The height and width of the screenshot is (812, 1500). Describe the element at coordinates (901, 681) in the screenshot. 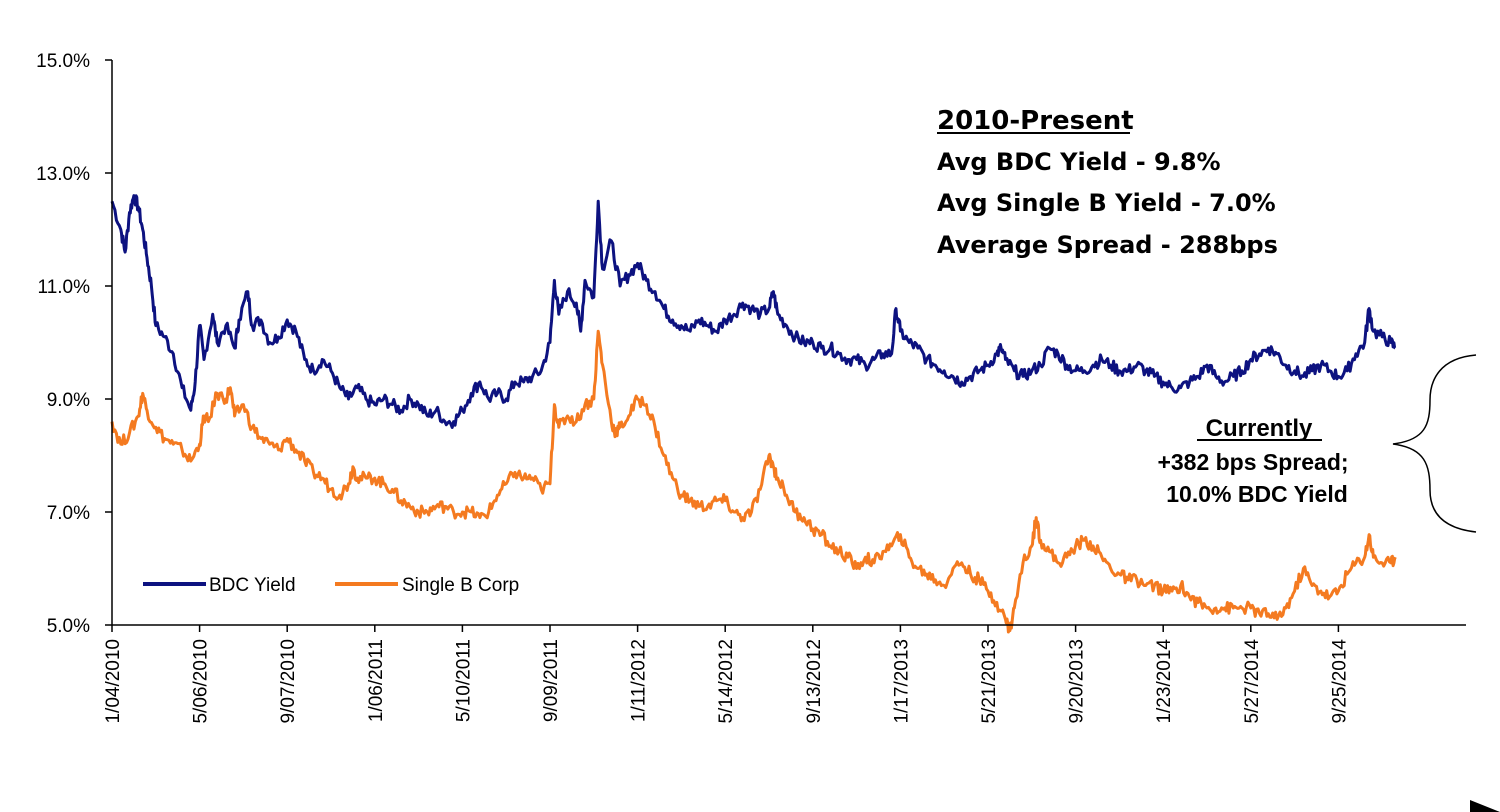

I see `x-tick-label: 1/17/2013` at that location.